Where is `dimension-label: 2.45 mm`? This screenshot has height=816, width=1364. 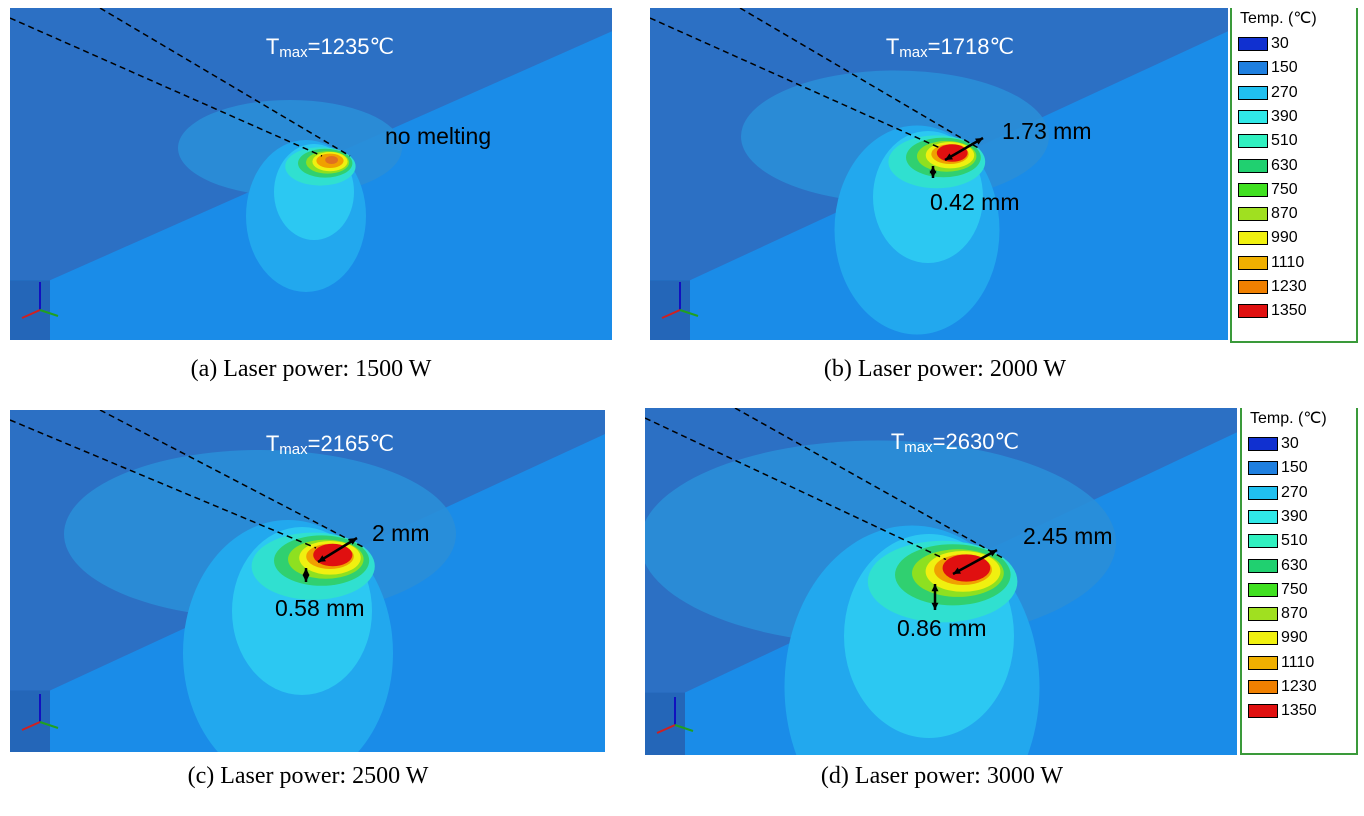
dimension-label: 2.45 mm is located at coordinates (1067, 536).